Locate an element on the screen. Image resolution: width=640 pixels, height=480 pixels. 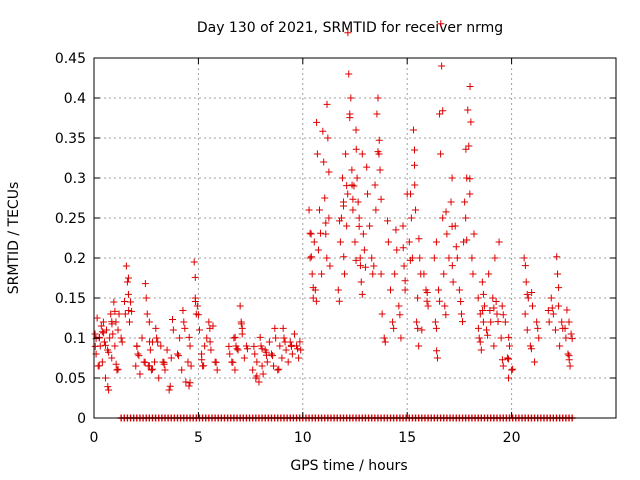
x-tick-label: 20 is located at coordinates (512, 438).